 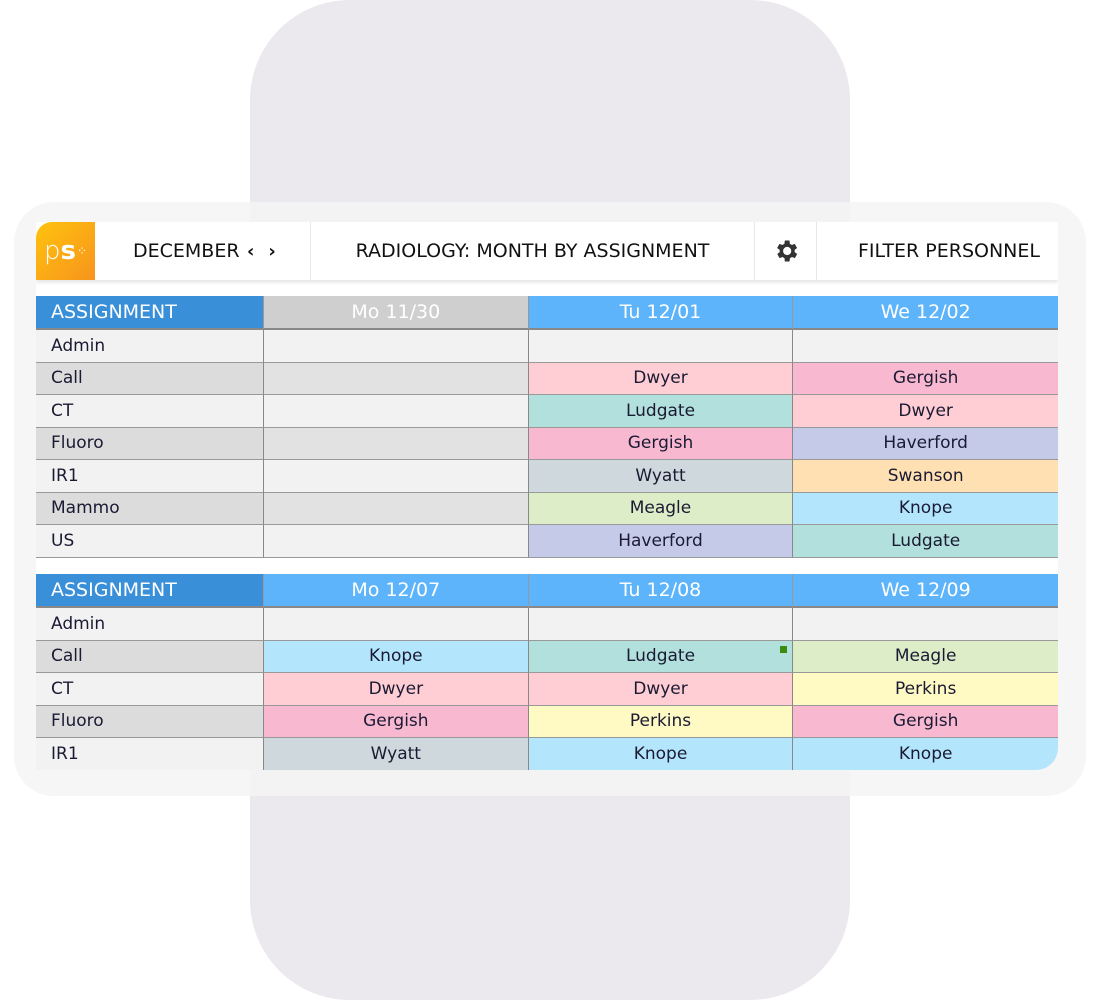 I want to click on table-row: Call Dwyer Gergish, so click(x=547, y=378).